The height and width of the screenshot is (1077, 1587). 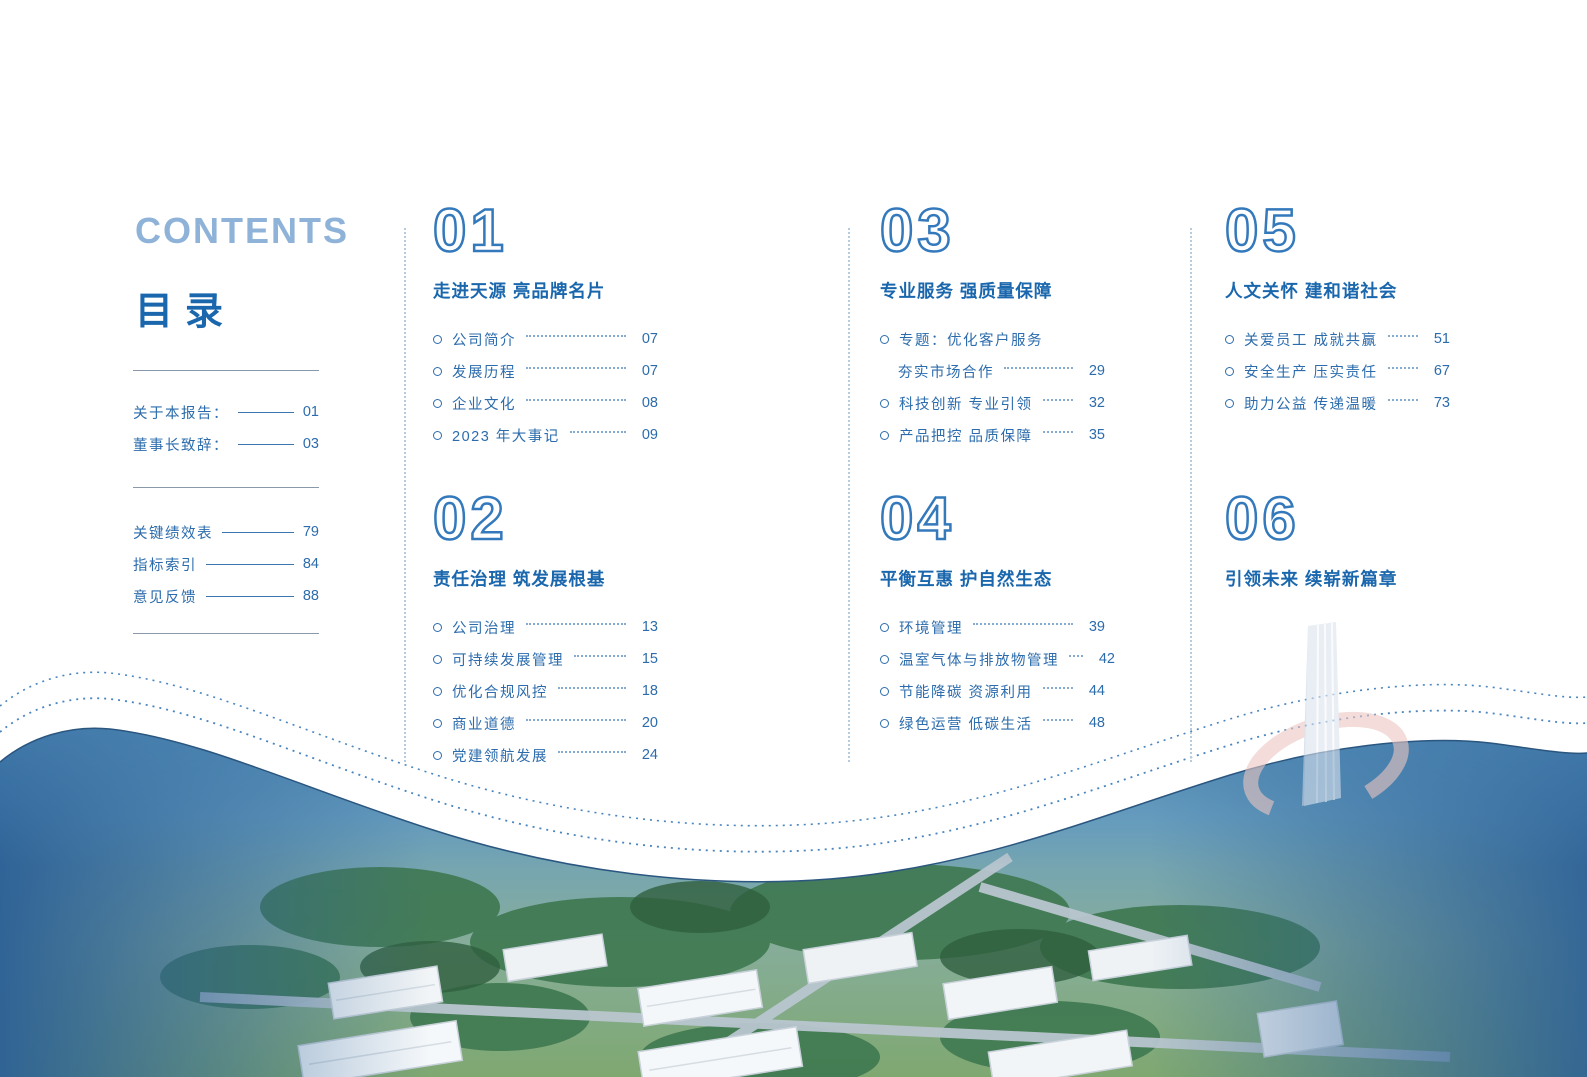 I want to click on sidebar-toc-entry: 董事长致辞： 03, so click(x=226, y=444).